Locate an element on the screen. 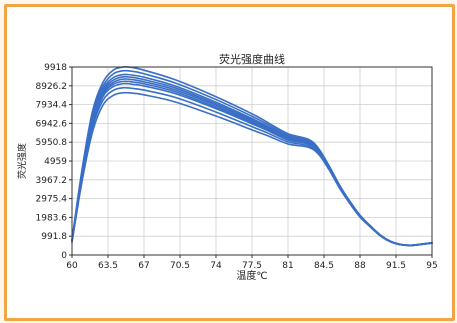 The height and width of the screenshot is (323, 457). x-tick-label: 84.5 is located at coordinates (324, 266).